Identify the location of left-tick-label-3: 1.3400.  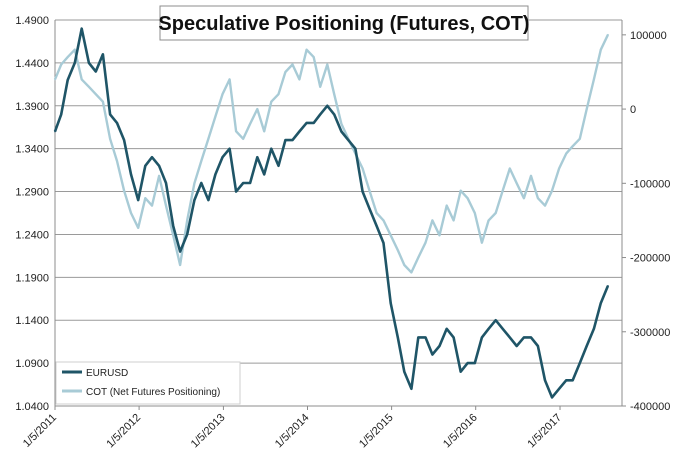
(32, 150).